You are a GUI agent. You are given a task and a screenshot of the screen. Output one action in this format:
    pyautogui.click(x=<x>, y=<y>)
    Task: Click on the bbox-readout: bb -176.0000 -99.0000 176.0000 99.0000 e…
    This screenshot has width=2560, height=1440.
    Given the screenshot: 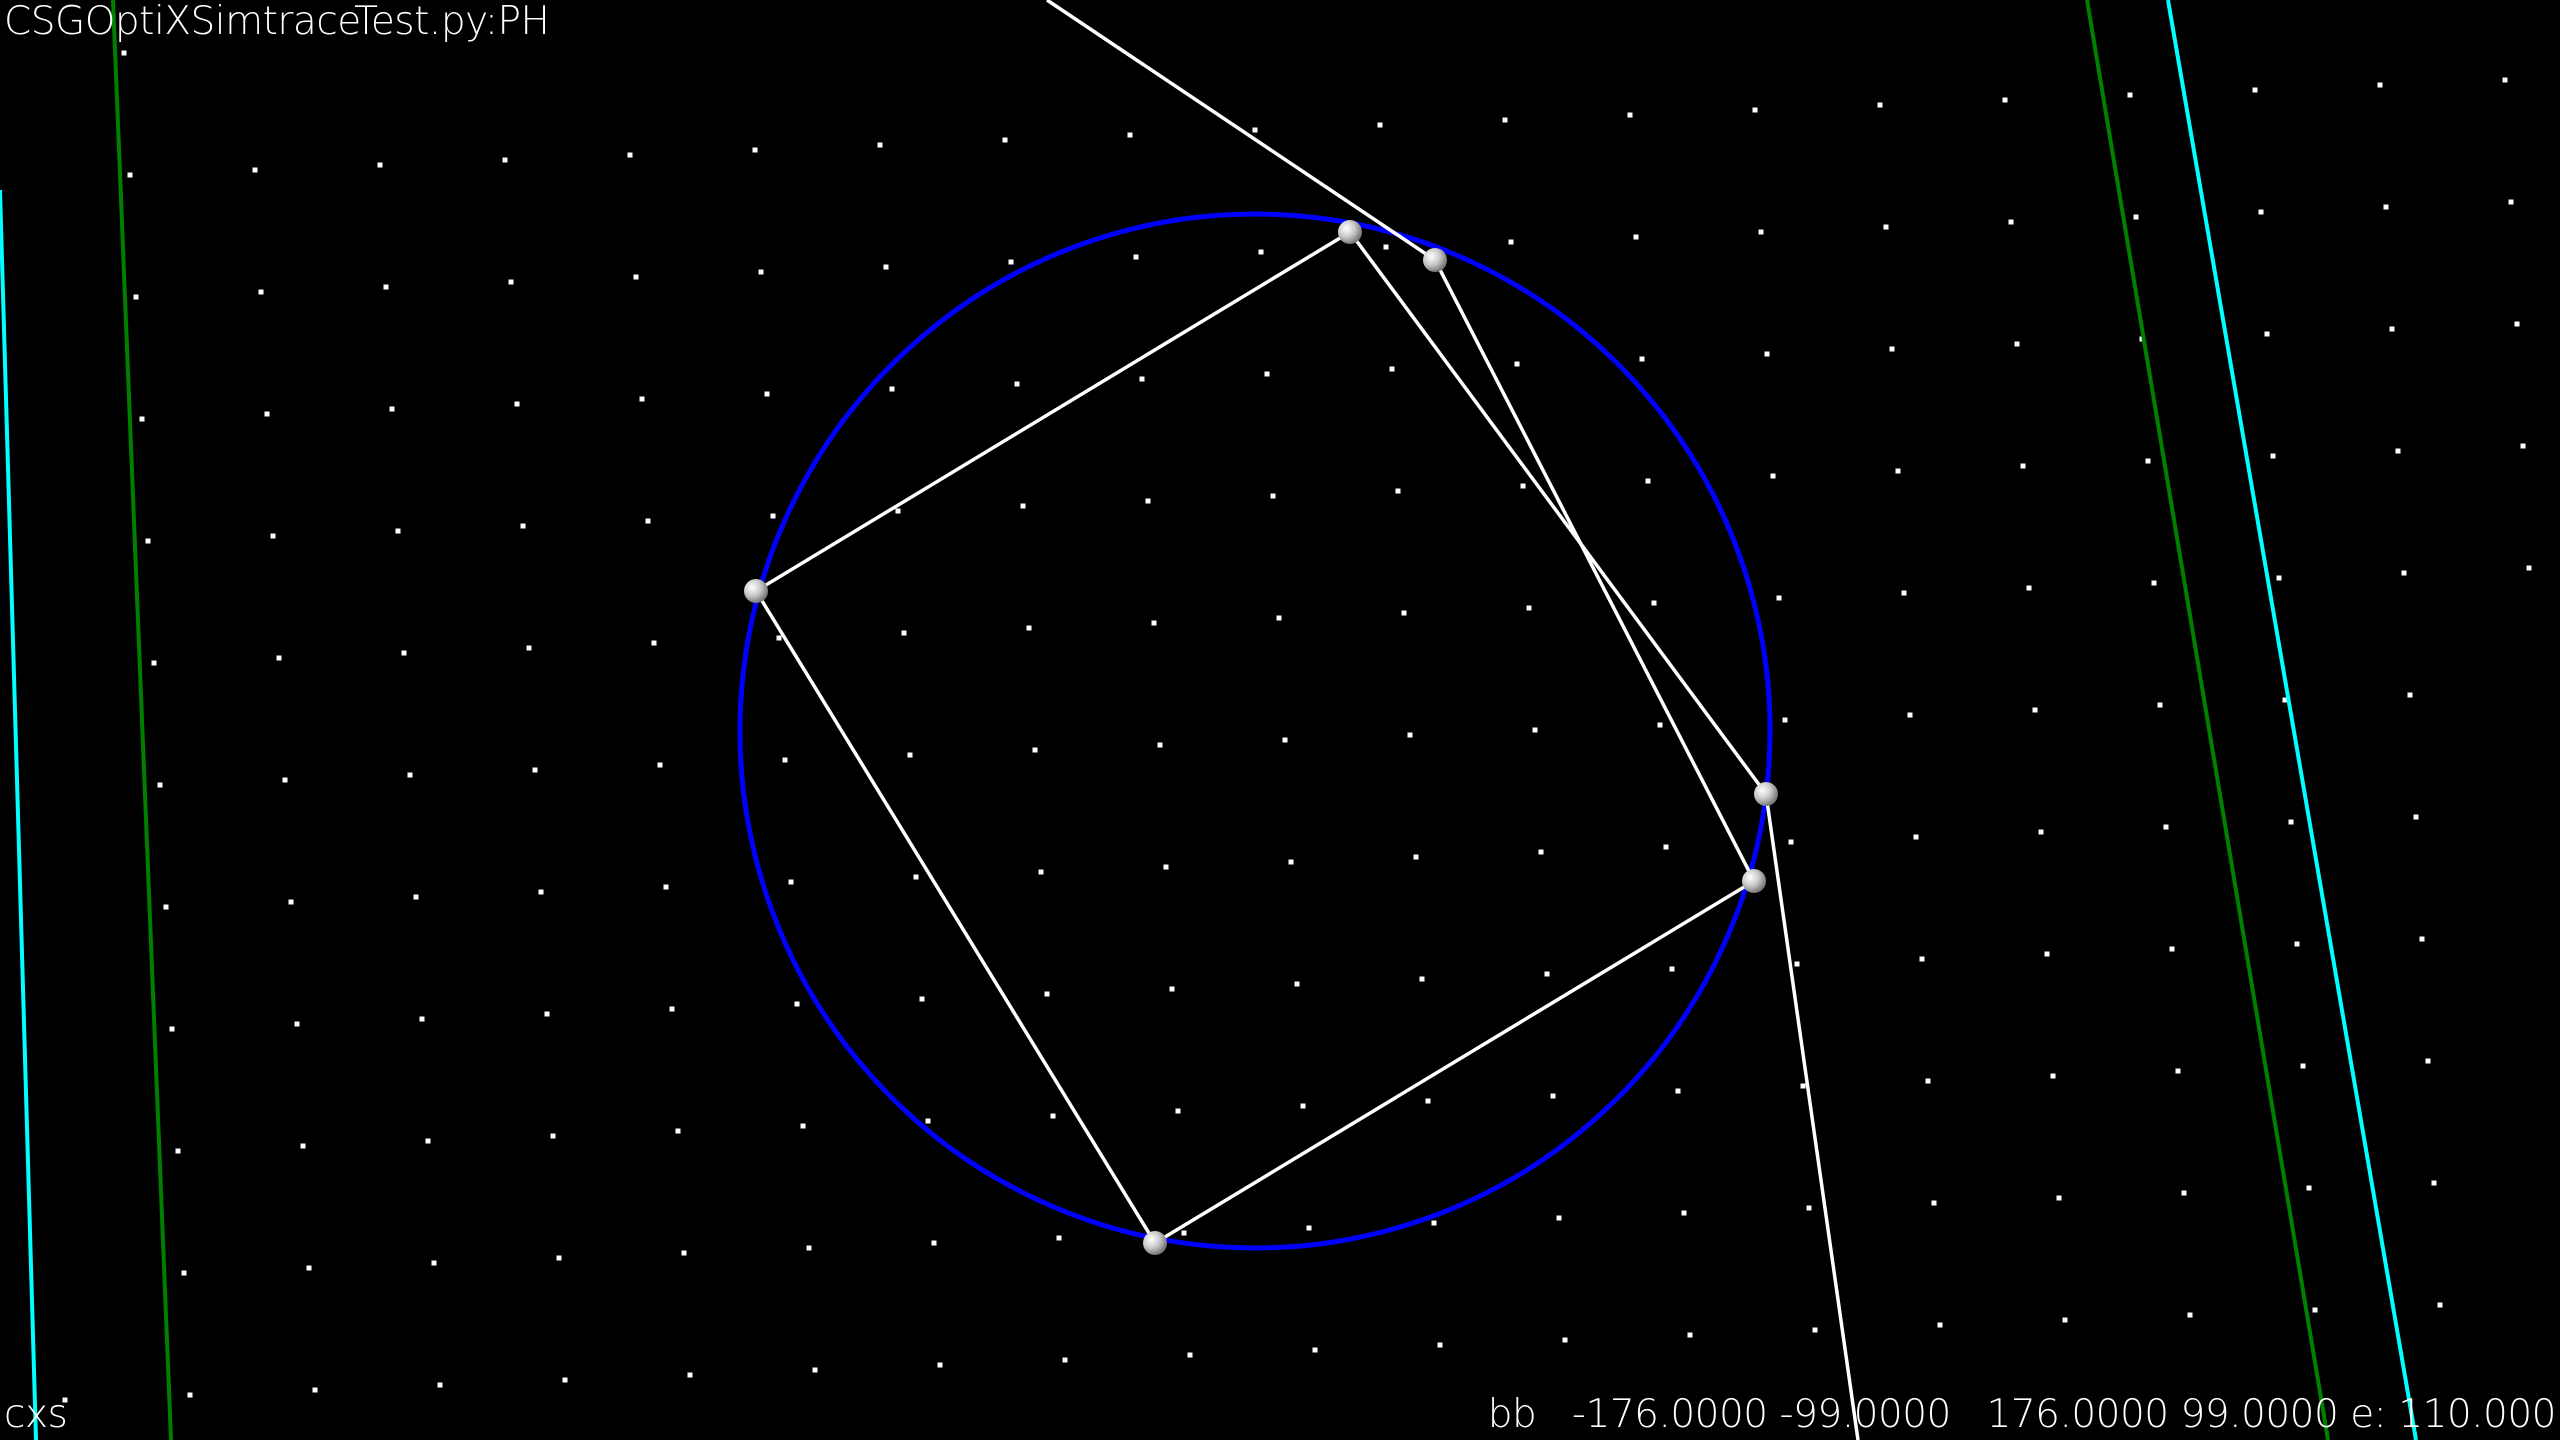 What is the action you would take?
    pyautogui.click(x=2022, y=1414)
    